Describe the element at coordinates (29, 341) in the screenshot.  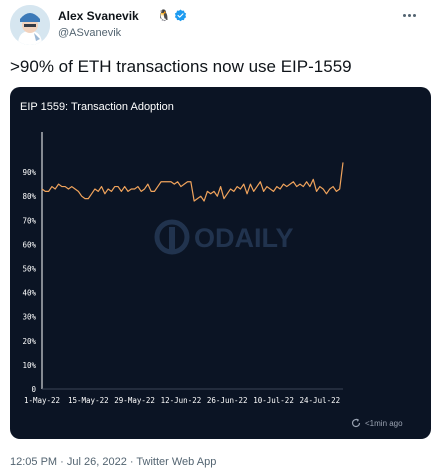
I see `y-tick-label: 20%` at that location.